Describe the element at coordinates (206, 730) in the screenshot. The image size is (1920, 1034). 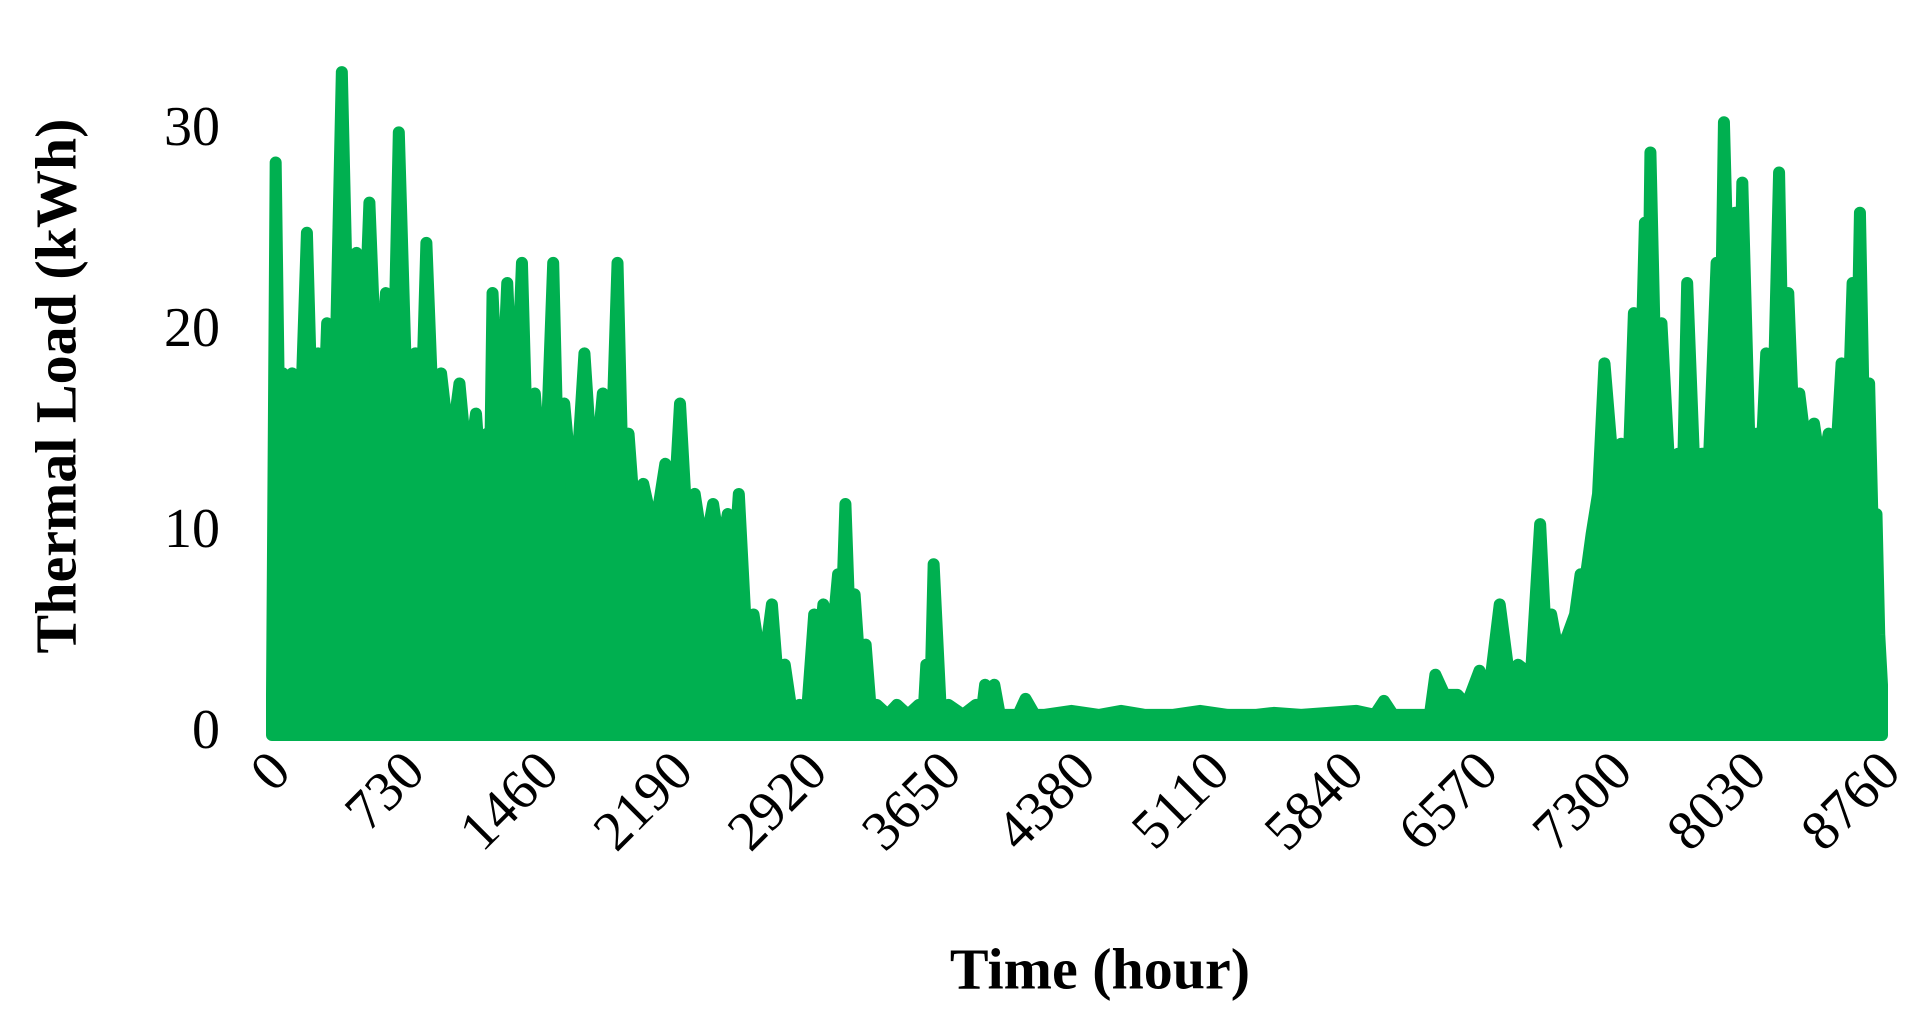
I see `y-tick-label: 0` at that location.